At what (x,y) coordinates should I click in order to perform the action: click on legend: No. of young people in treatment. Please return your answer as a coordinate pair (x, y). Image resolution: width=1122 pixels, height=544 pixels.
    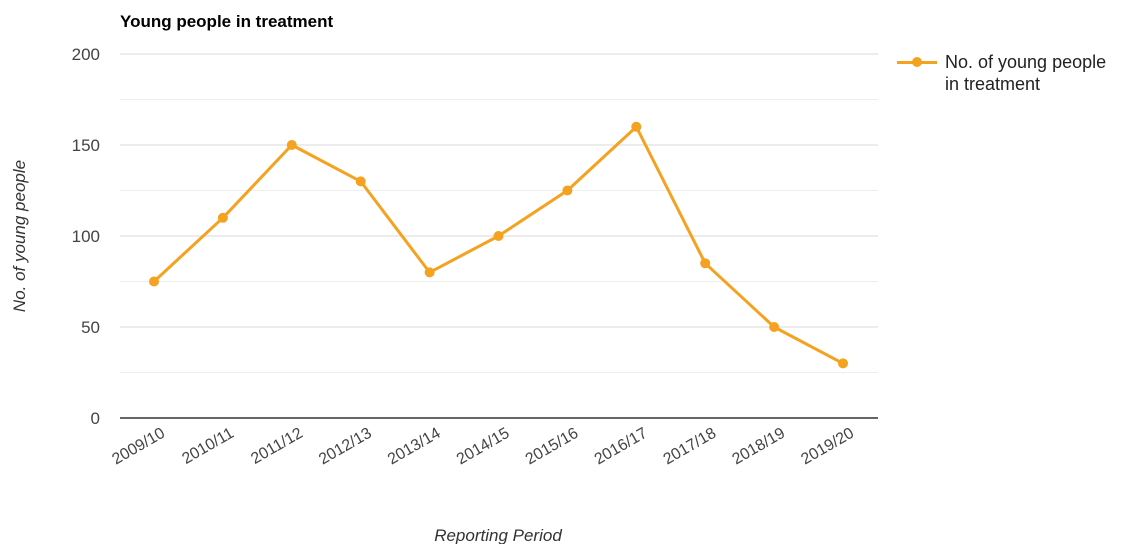
    Looking at the image, I should click on (1004, 73).